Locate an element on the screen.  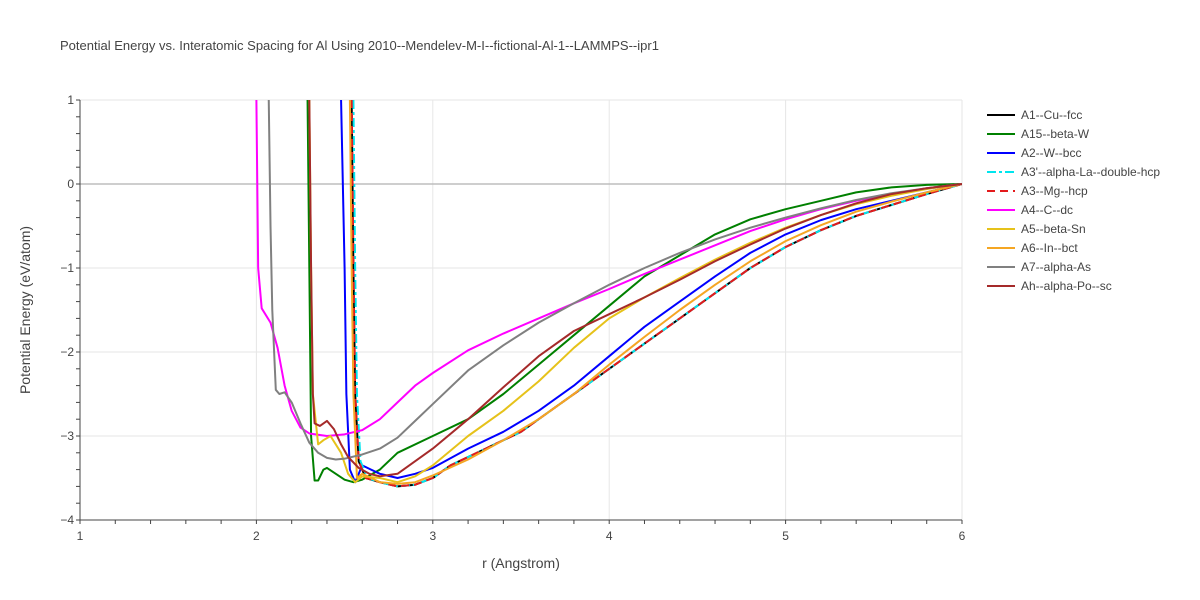
legend-label: A2--W--bcc is located at coordinates (1051, 153).